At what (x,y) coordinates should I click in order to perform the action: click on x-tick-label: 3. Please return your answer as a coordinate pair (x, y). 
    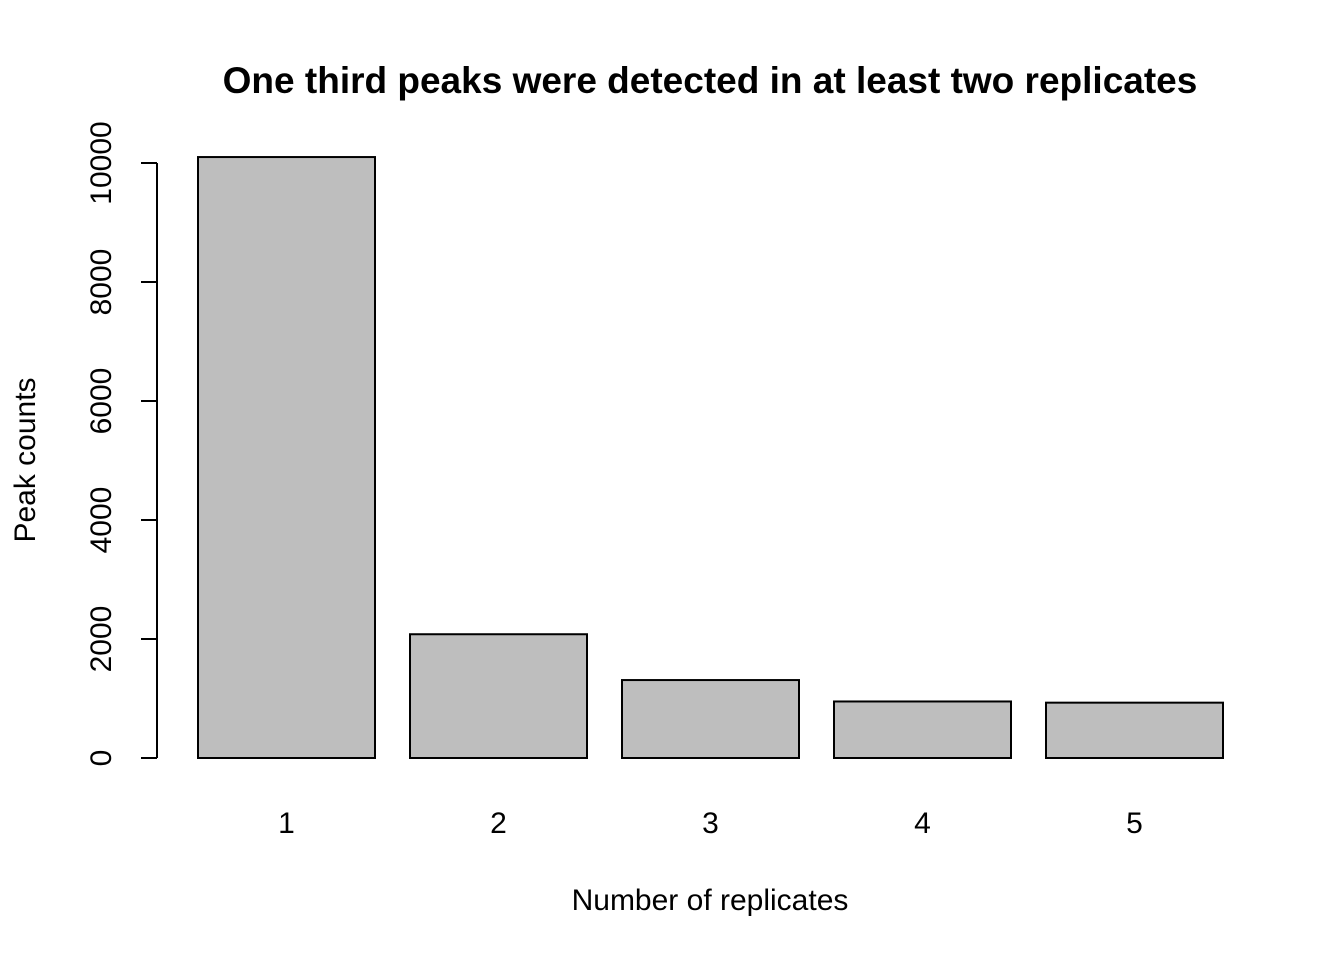
    Looking at the image, I should click on (710, 823).